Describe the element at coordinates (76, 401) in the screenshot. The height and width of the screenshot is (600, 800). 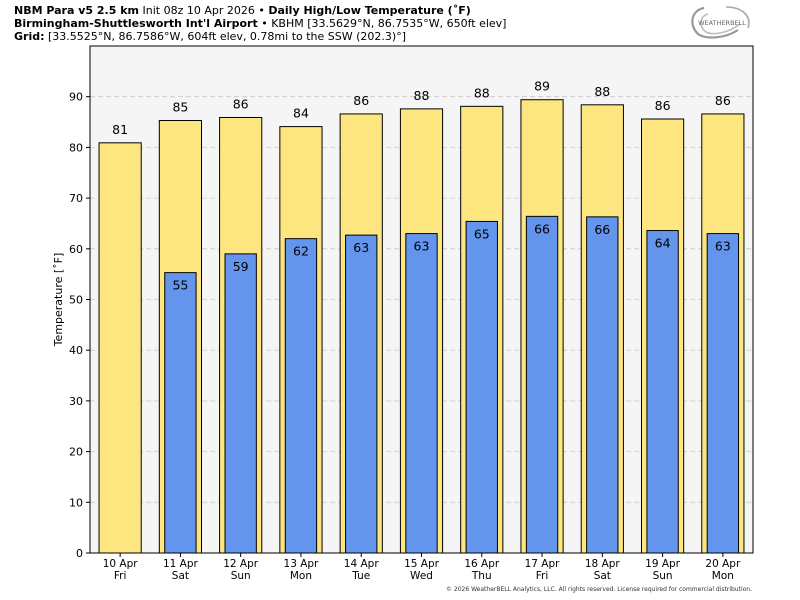
I see `y-tick-label: 30` at that location.